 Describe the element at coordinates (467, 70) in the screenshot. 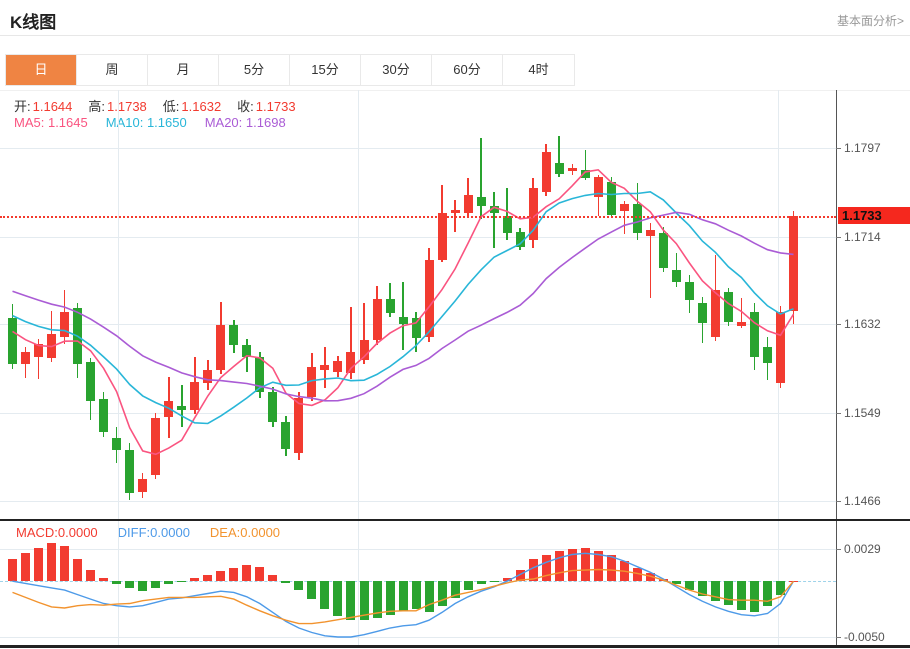

I see `tab-period-7: 60分` at that location.